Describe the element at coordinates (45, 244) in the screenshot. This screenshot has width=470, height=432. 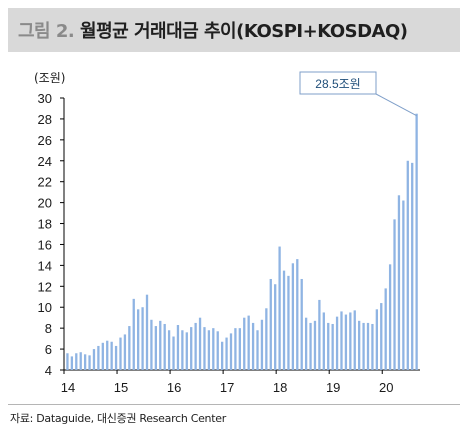
I see `y-tick-label: 16` at that location.